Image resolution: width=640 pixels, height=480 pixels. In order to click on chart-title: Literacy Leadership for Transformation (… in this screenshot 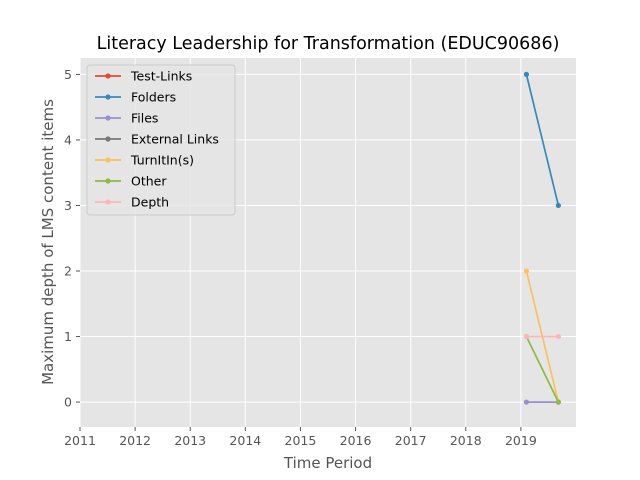, I will do `click(328, 44)`.